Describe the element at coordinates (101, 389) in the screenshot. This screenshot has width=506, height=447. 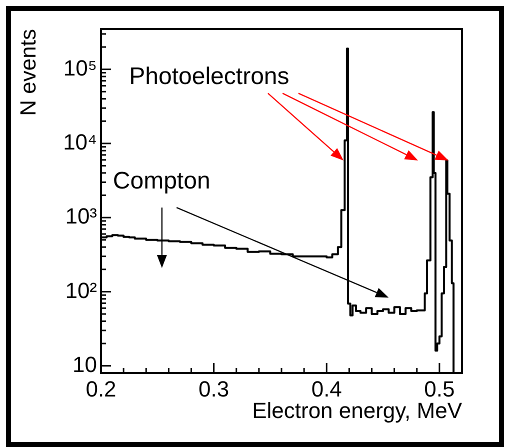
I see `x-tick-label: 0.2` at that location.